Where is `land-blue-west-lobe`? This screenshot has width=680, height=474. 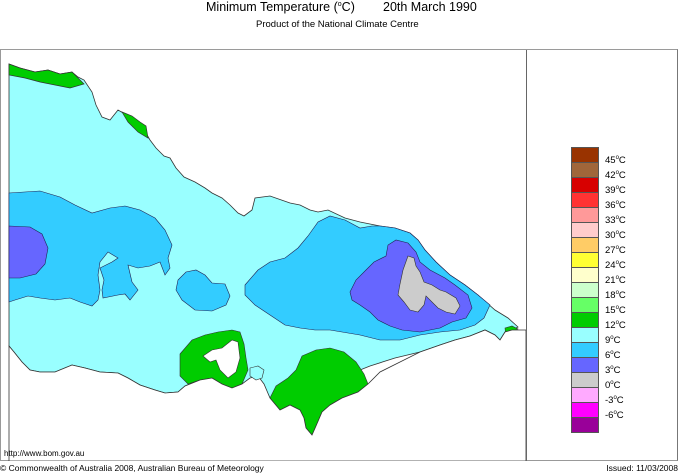 land-blue-west-lobe is located at coordinates (203, 290).